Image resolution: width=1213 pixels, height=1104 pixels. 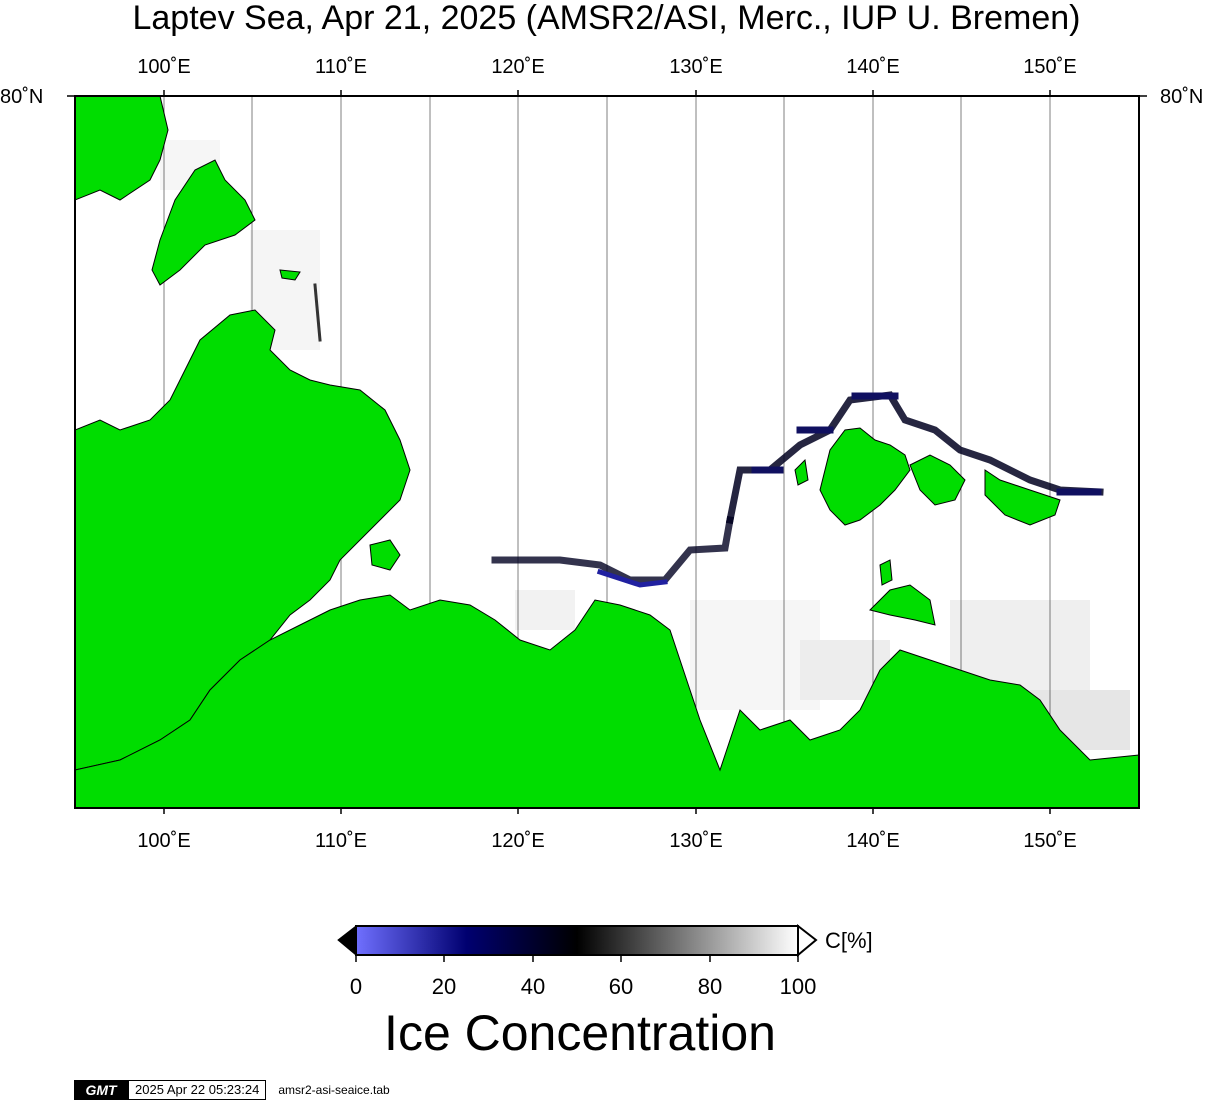 What do you see at coordinates (334, 1090) in the screenshot?
I see `stamp-file: amsr2-asi-seaice.tab` at bounding box center [334, 1090].